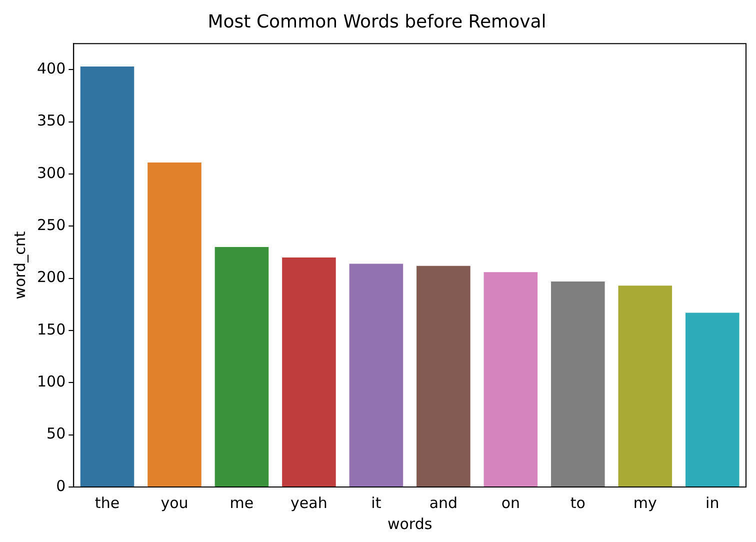  What do you see at coordinates (51, 173) in the screenshot?
I see `y-tick-label: 300` at bounding box center [51, 173].